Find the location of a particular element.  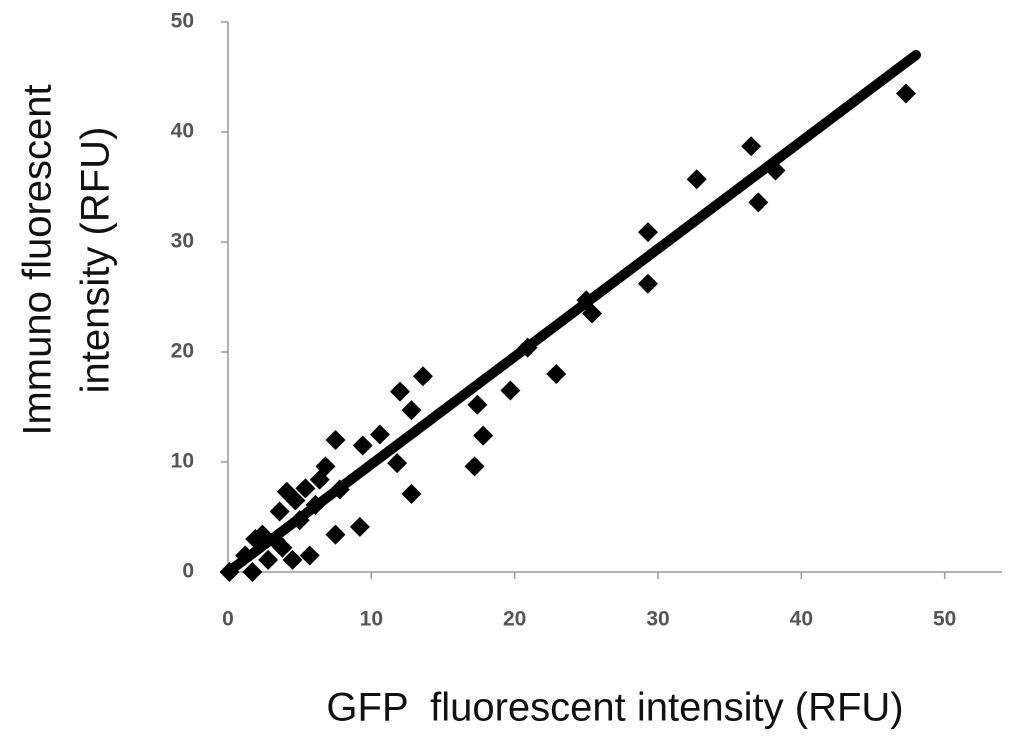

x-tick-label: 10 is located at coordinates (371, 619).